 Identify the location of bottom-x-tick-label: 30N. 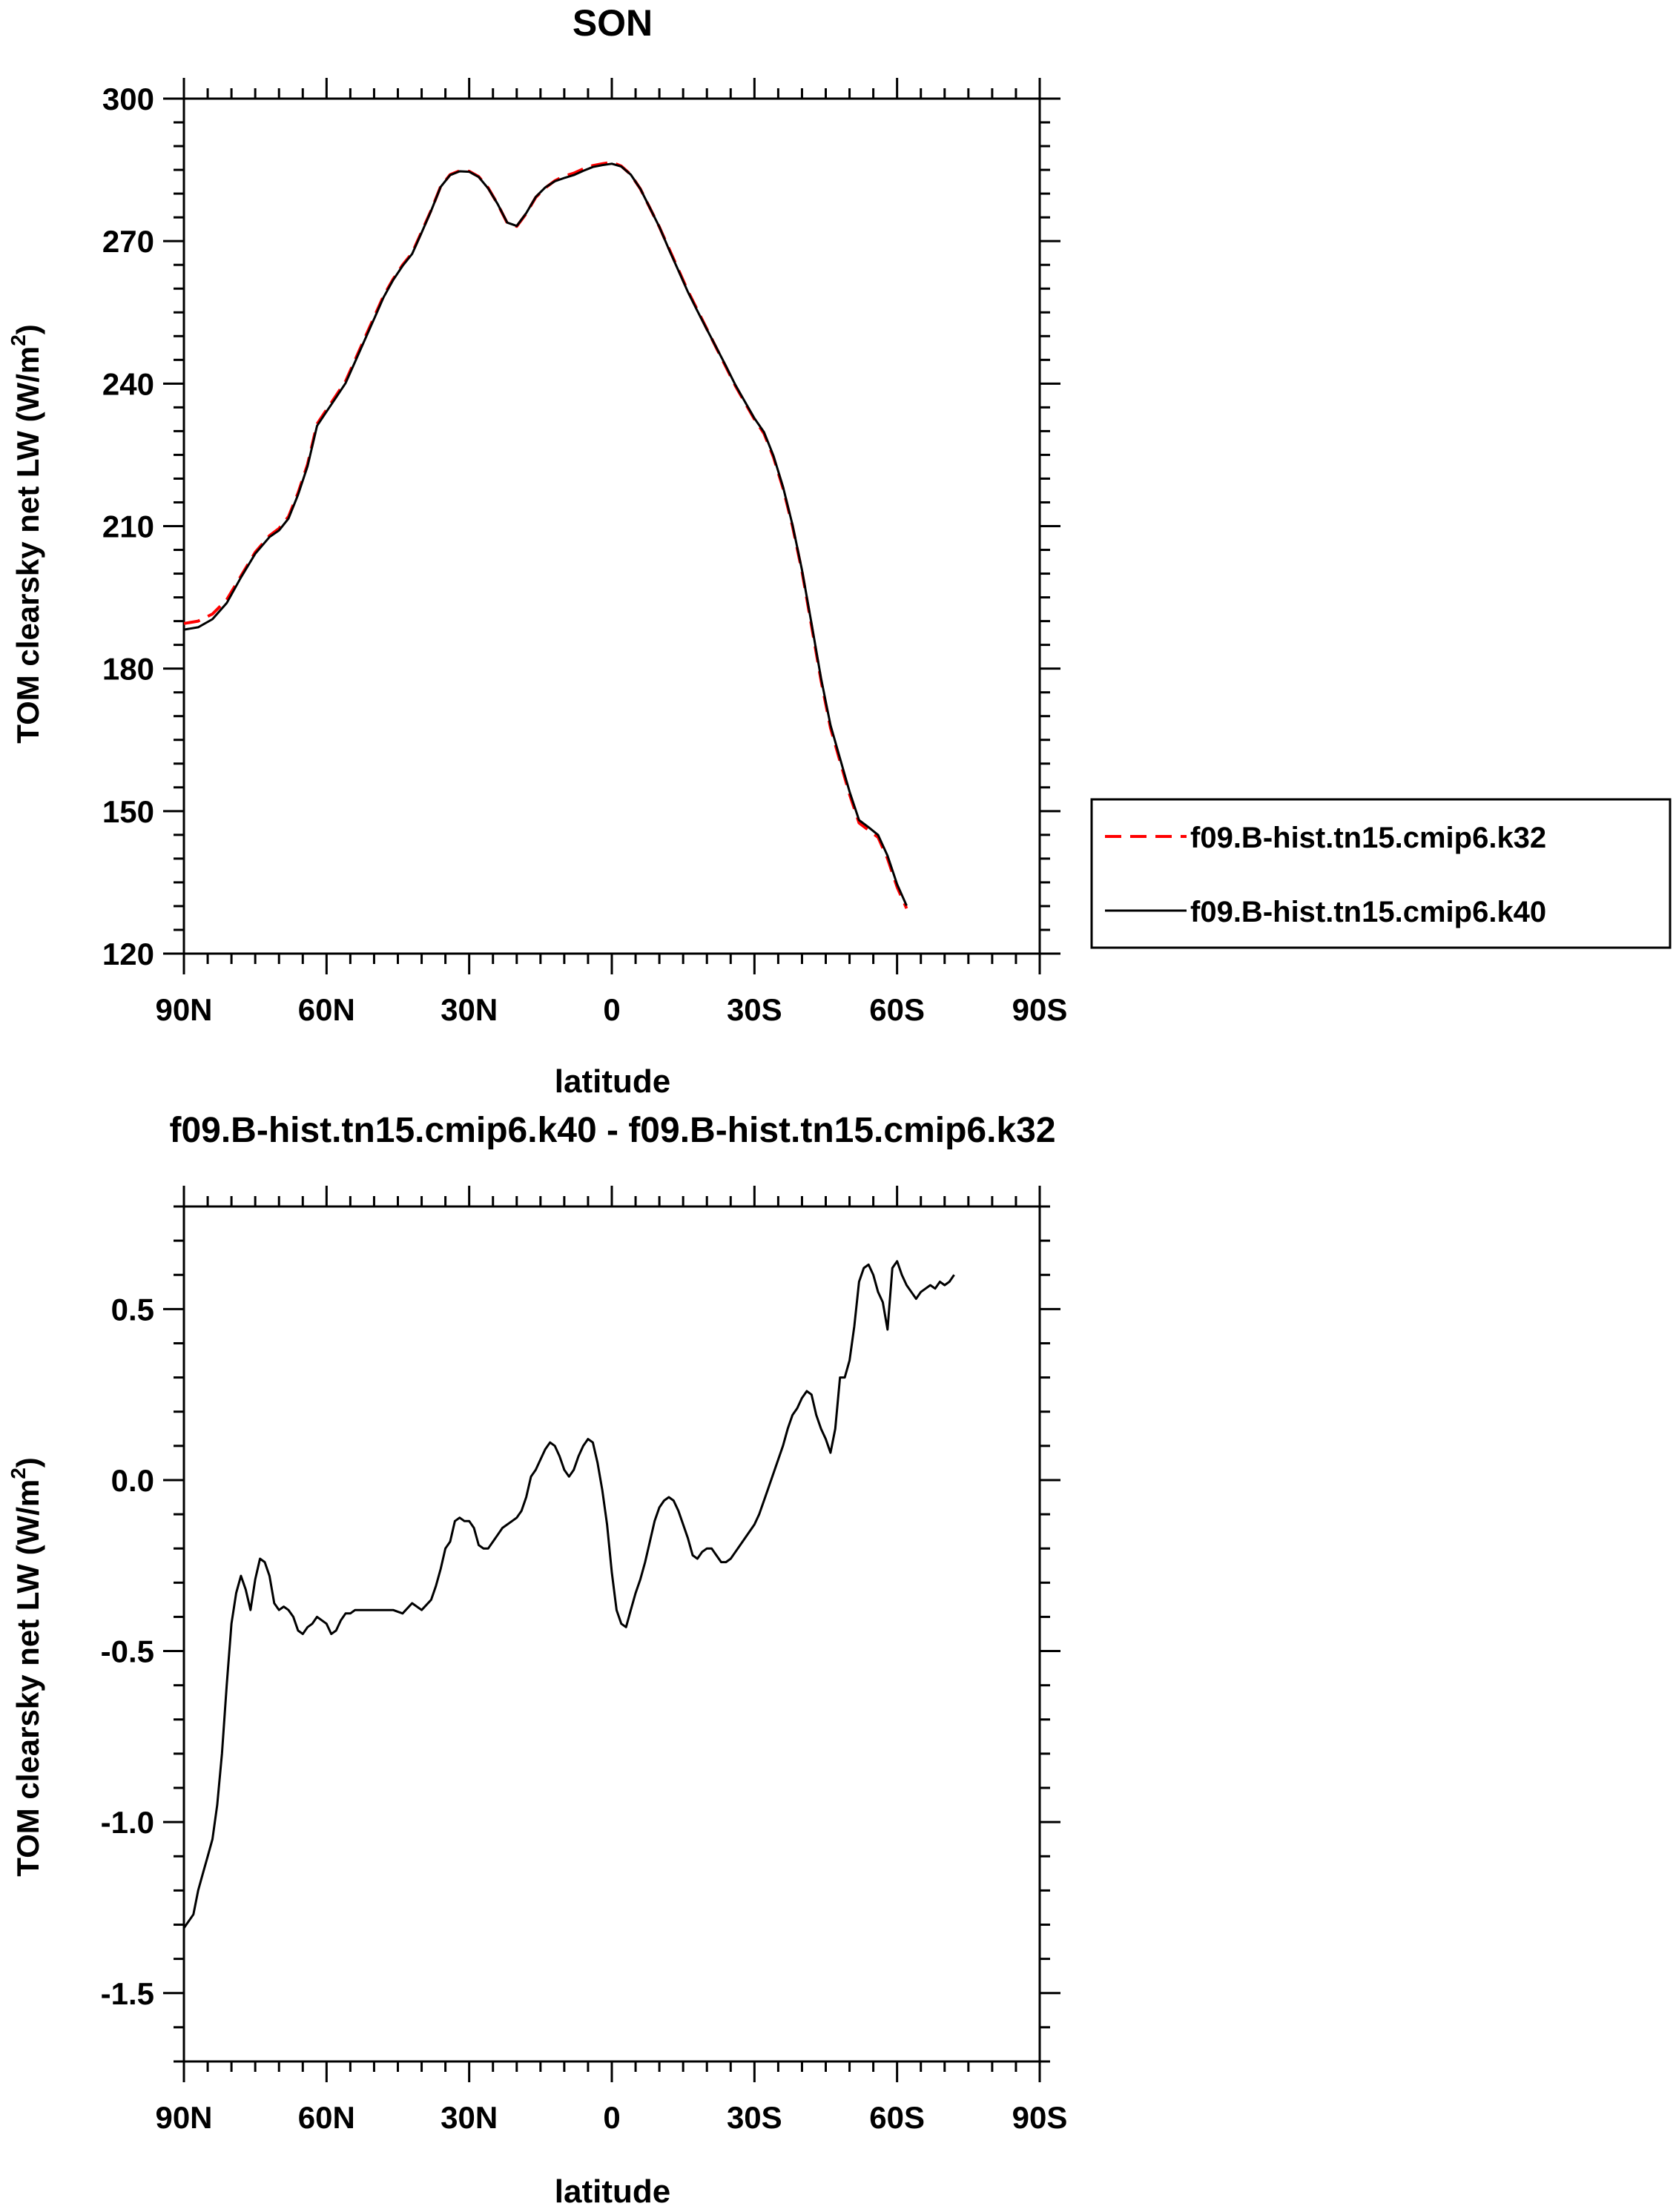
(469, 2117).